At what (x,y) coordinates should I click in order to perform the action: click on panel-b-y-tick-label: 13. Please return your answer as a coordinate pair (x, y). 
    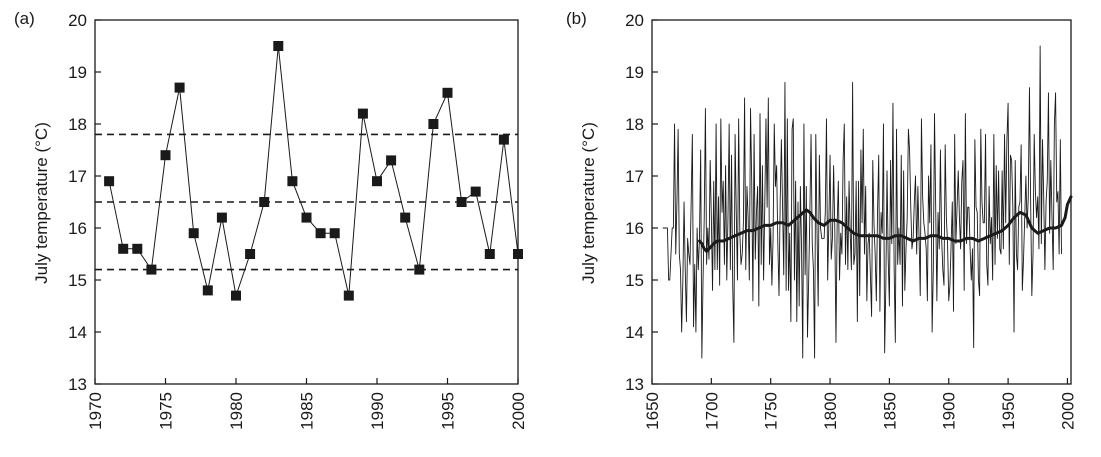
    Looking at the image, I should click on (634, 384).